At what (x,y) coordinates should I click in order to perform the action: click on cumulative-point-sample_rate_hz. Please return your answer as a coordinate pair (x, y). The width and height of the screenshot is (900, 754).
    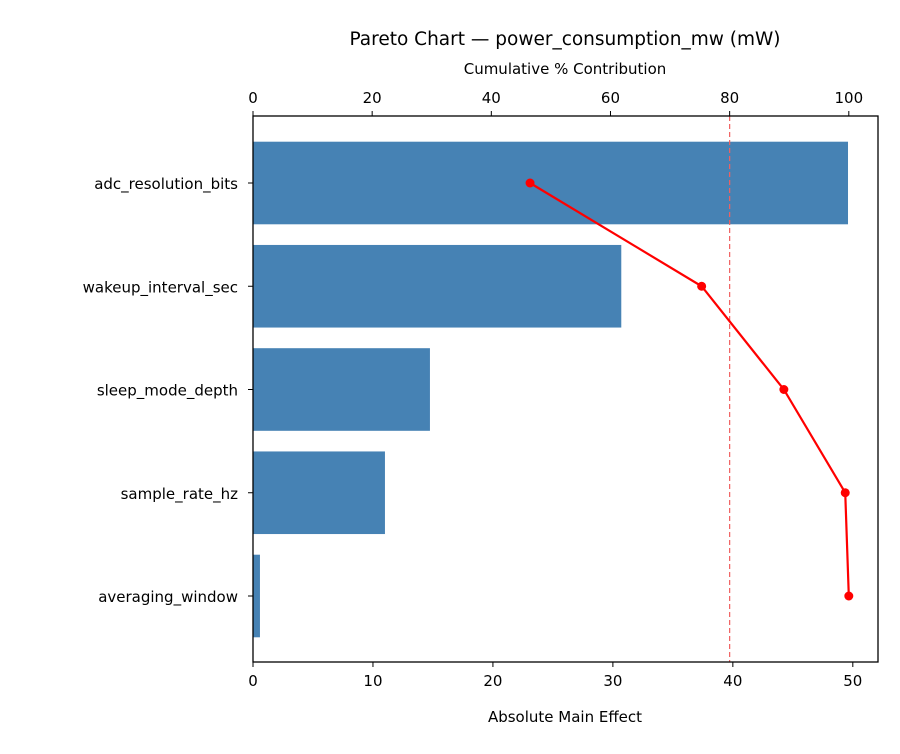
    Looking at the image, I should click on (845, 493).